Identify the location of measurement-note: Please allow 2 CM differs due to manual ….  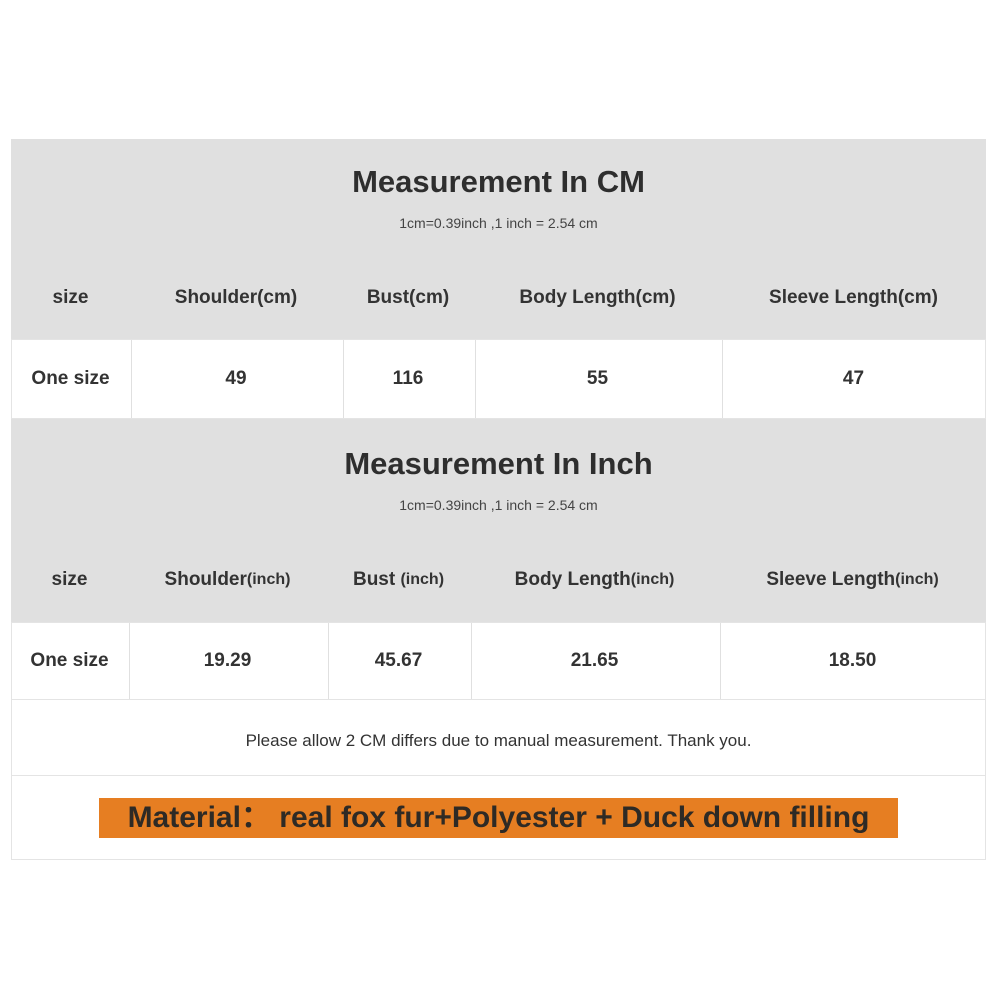
(498, 740).